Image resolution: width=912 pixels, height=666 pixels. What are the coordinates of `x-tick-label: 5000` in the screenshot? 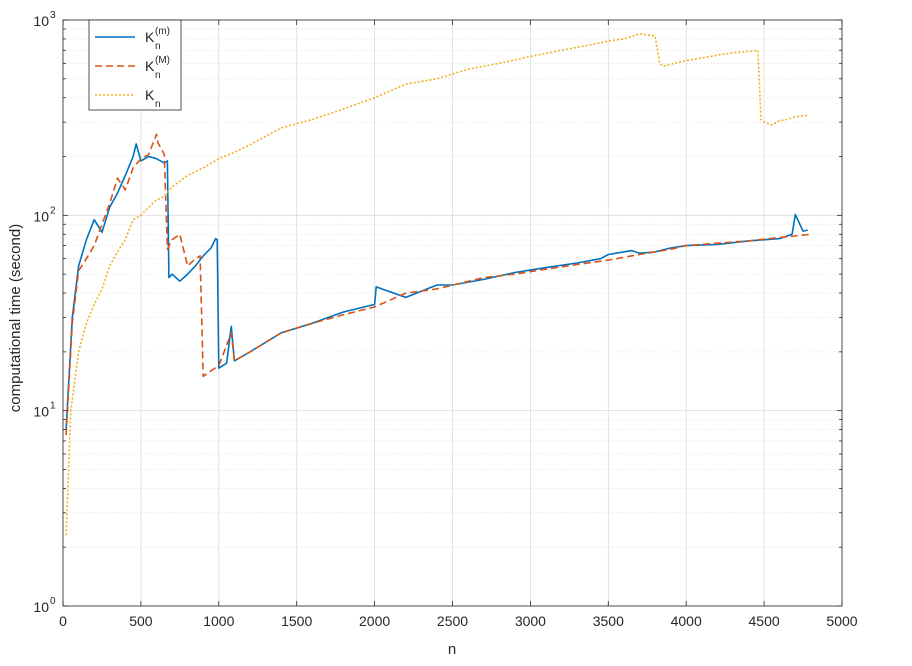 It's located at (841, 621).